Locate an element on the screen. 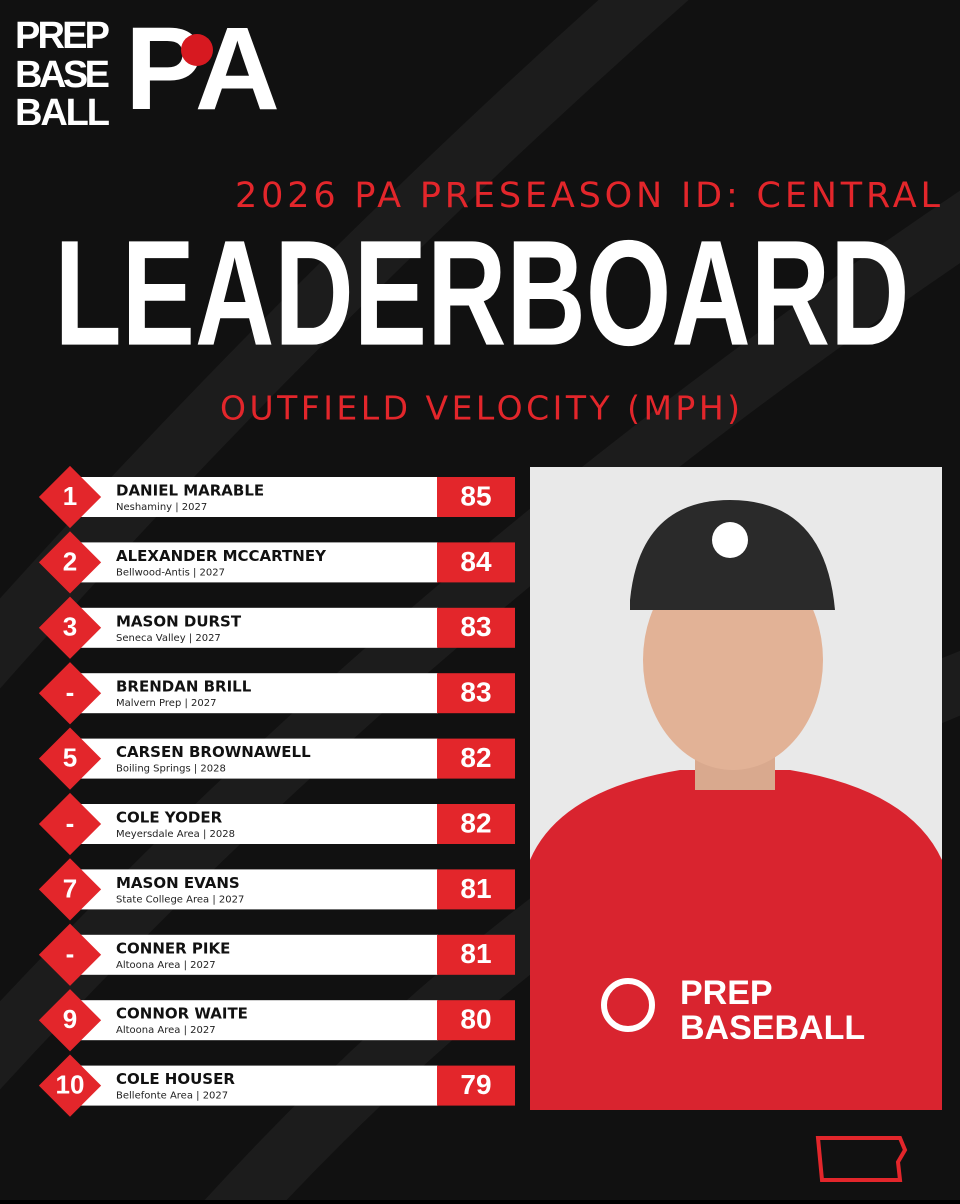  subtitle: OUTFIELD VELOCITY (MPH) is located at coordinates (480, 408).